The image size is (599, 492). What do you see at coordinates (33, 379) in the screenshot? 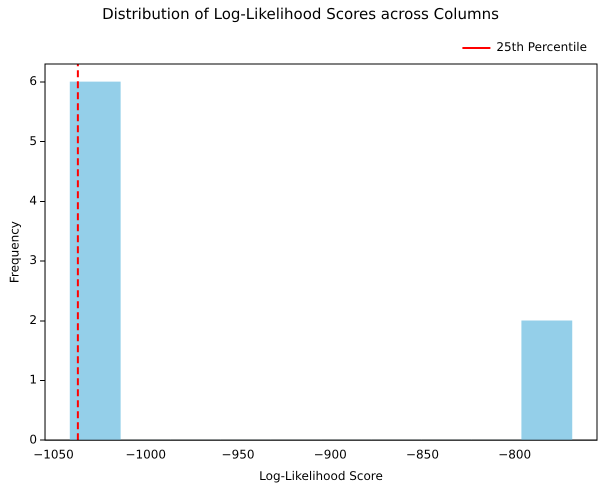
I see `y-tick-label: 1` at bounding box center [33, 379].